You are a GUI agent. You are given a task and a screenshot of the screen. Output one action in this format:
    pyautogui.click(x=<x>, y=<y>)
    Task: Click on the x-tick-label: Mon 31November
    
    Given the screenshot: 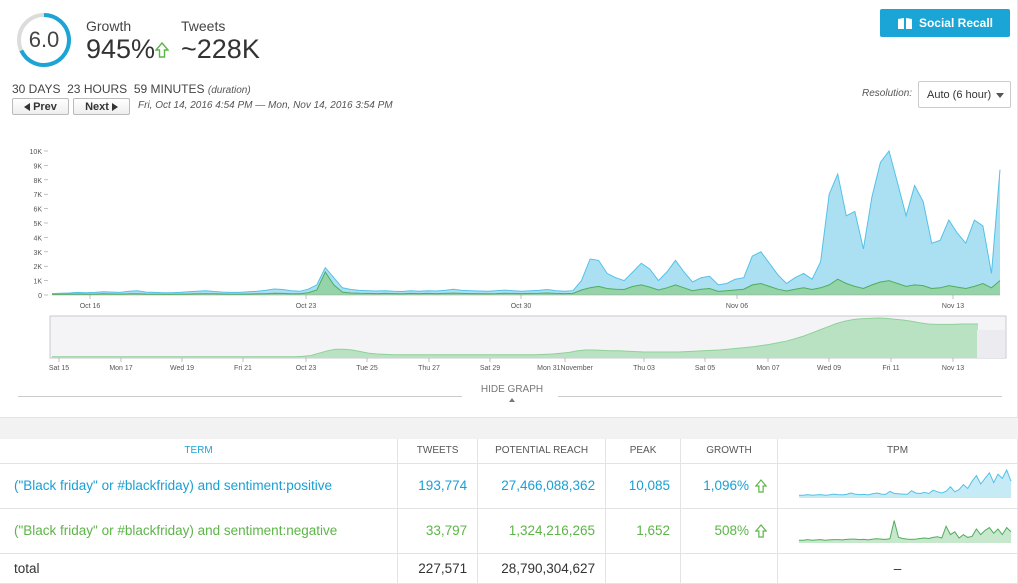 What is the action you would take?
    pyautogui.click(x=565, y=368)
    